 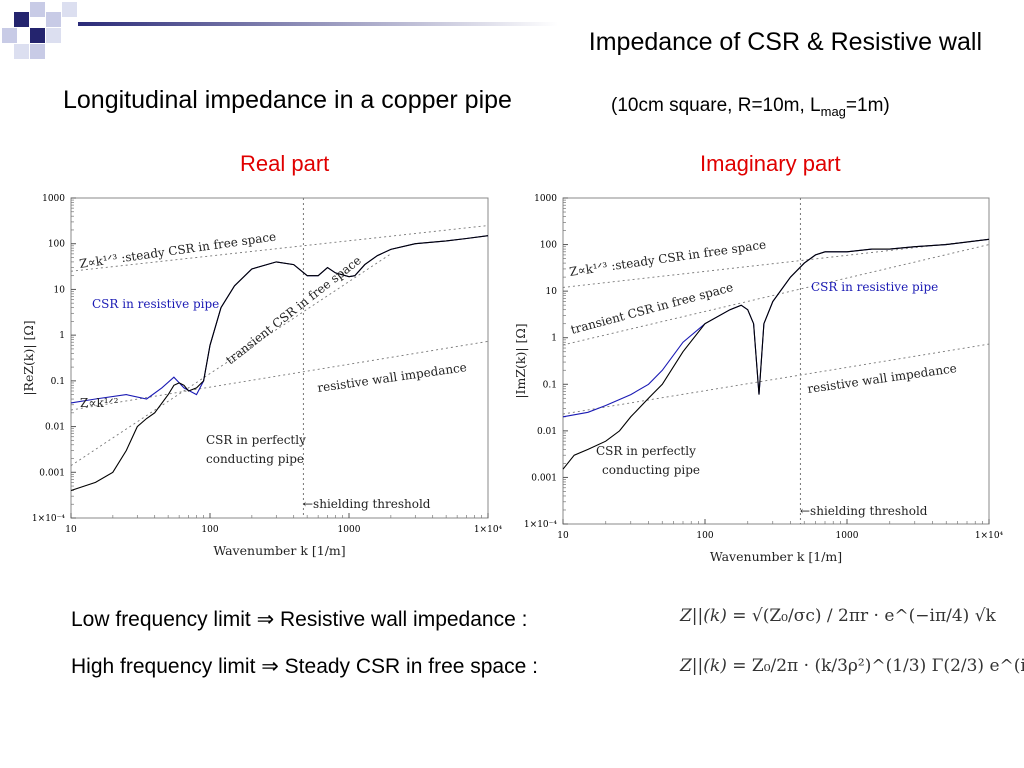 What do you see at coordinates (713, 666) in the screenshot?
I see `high-formula-lhs: Z||(k) =` at bounding box center [713, 666].